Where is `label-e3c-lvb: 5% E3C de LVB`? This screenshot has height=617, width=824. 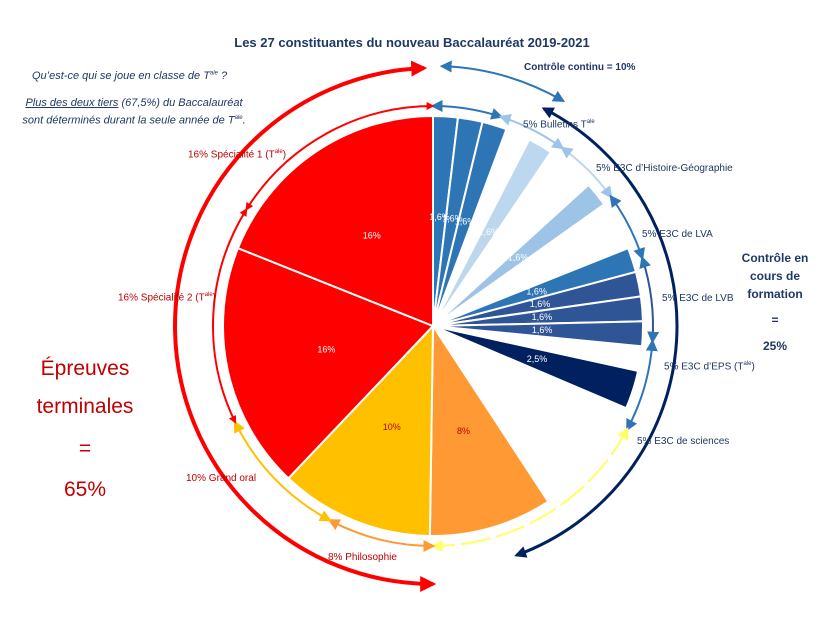 label-e3c-lvb: 5% E3C de LVB is located at coordinates (698, 298).